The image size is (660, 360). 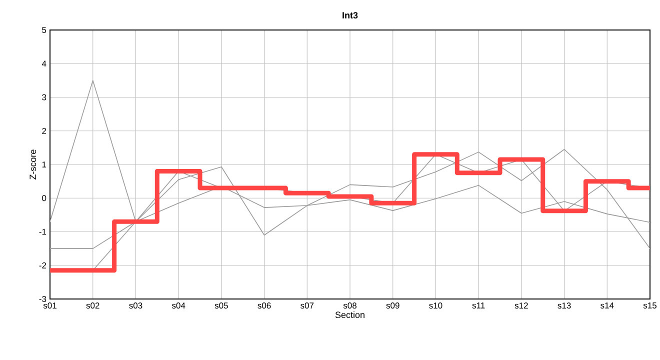 I want to click on x-tick-label: s08, so click(x=349, y=305).